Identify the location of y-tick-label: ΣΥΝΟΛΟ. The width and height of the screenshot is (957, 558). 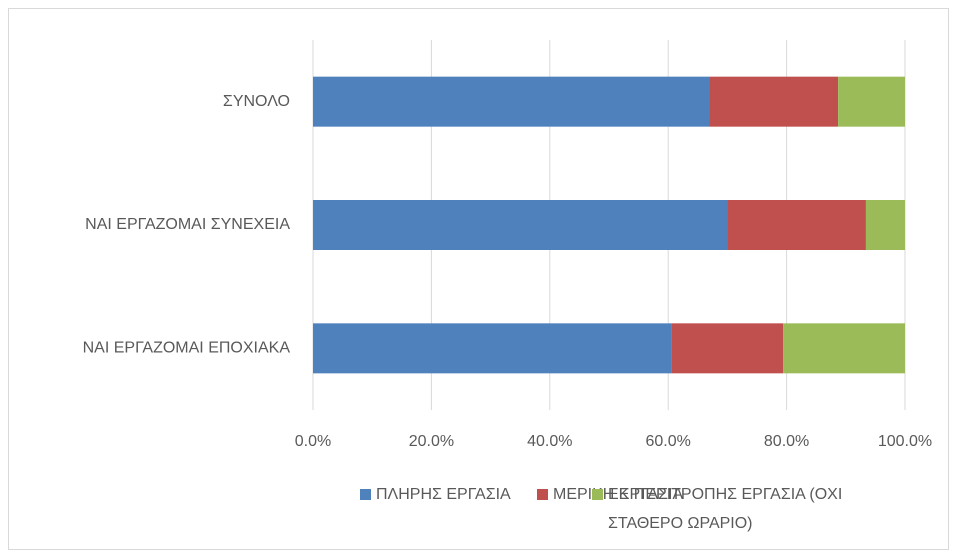
(256, 101).